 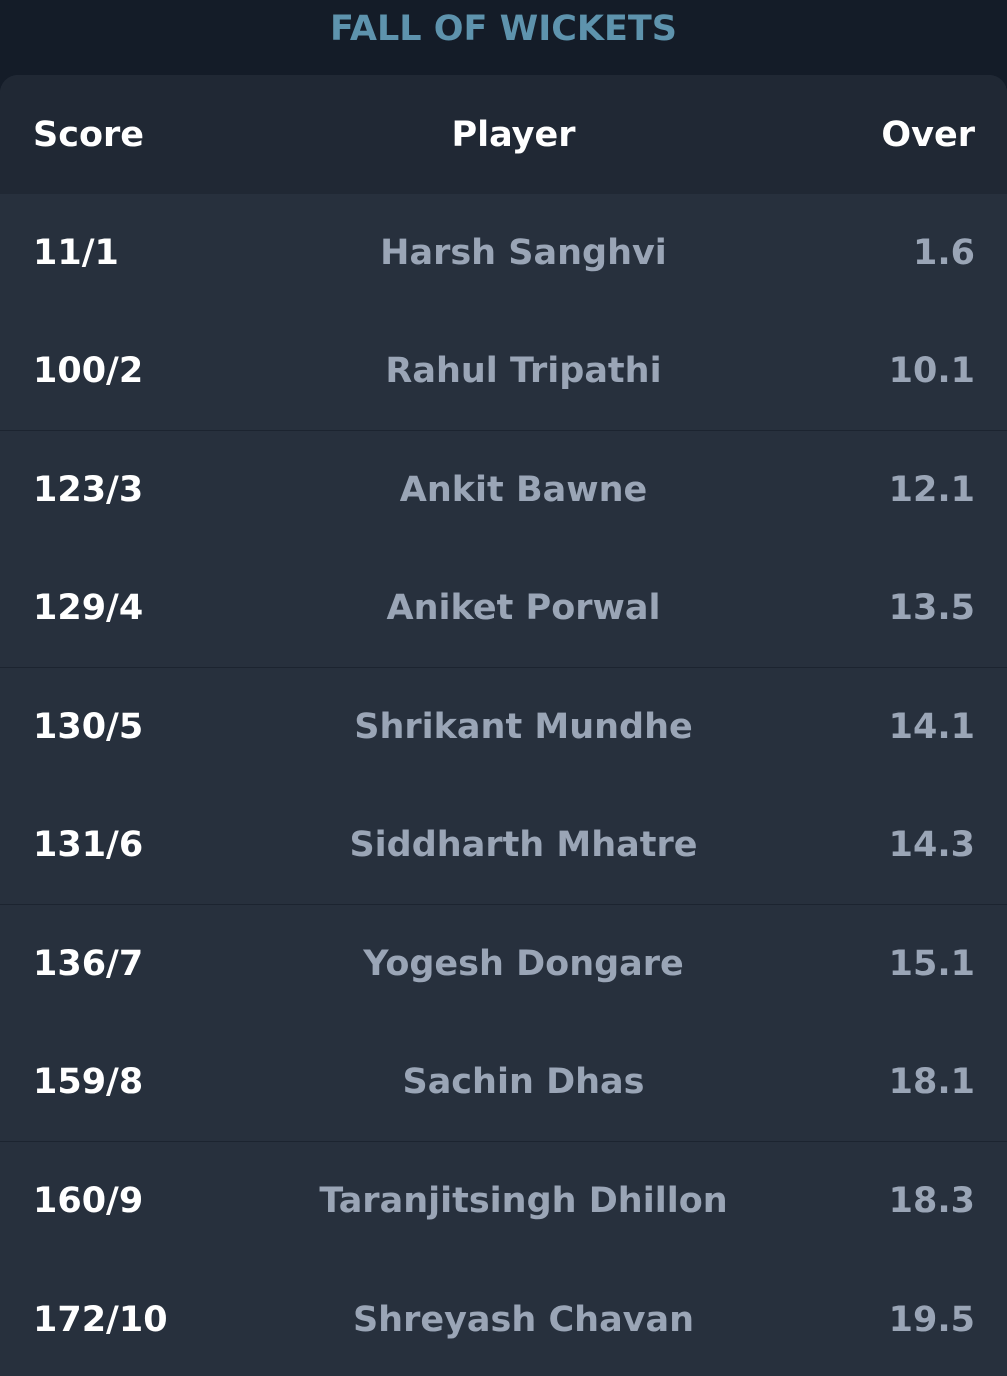 I want to click on table-row: 159/8 Sachin Dhas 18.1, so click(x=503, y=1082).